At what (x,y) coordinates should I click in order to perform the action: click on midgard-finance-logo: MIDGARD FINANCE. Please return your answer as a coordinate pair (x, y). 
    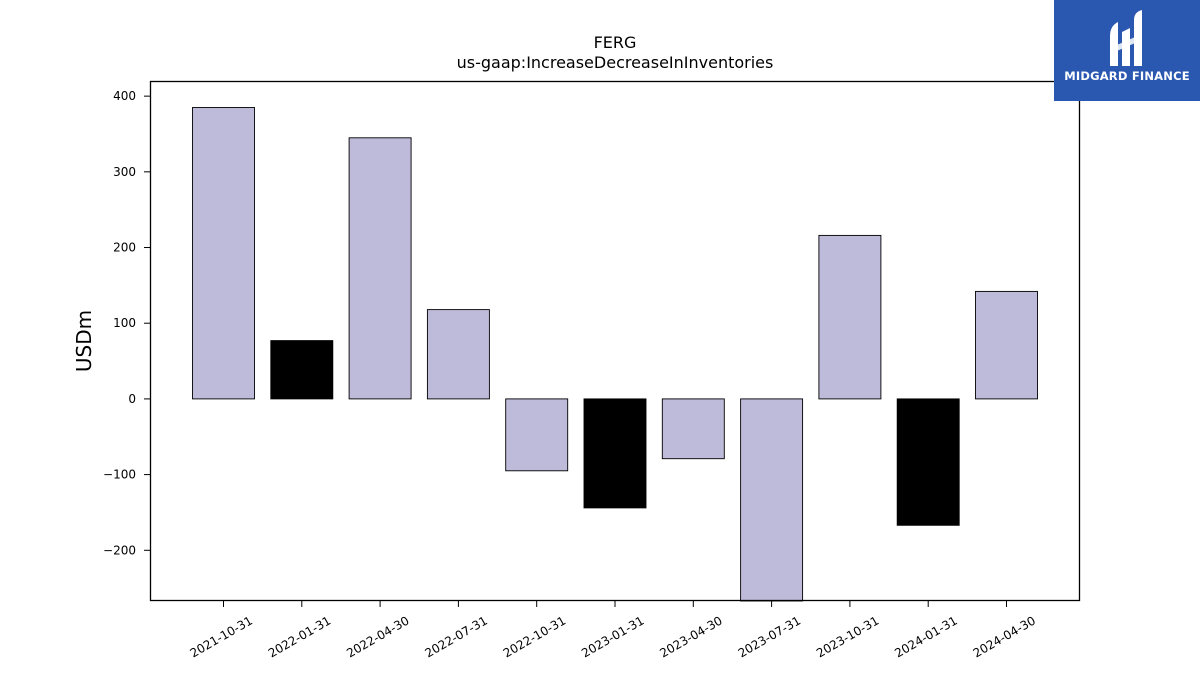
    Looking at the image, I should click on (1127, 50).